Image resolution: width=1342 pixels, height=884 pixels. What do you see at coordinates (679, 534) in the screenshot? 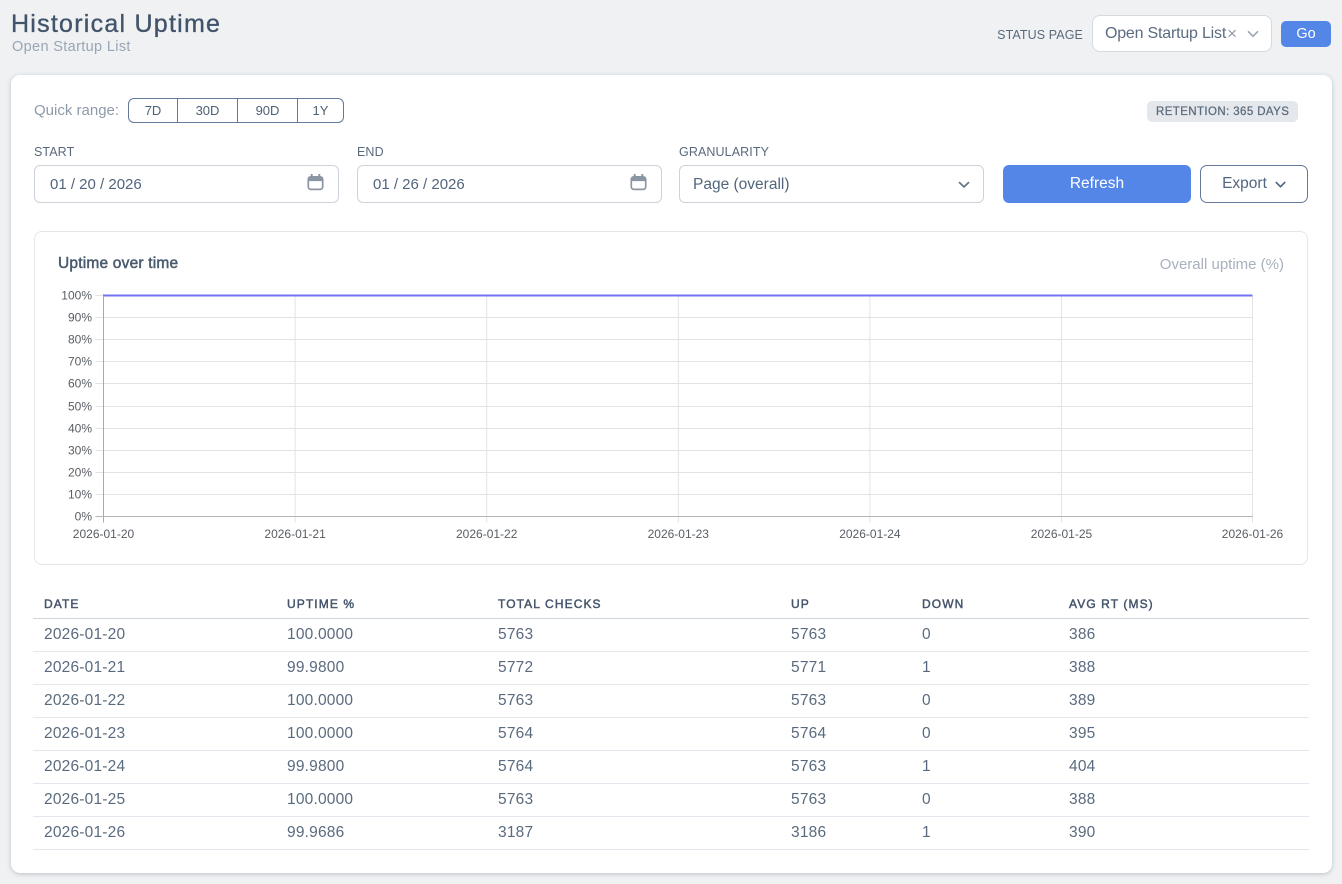
I see `svg-text: 2026-01-23` at bounding box center [679, 534].